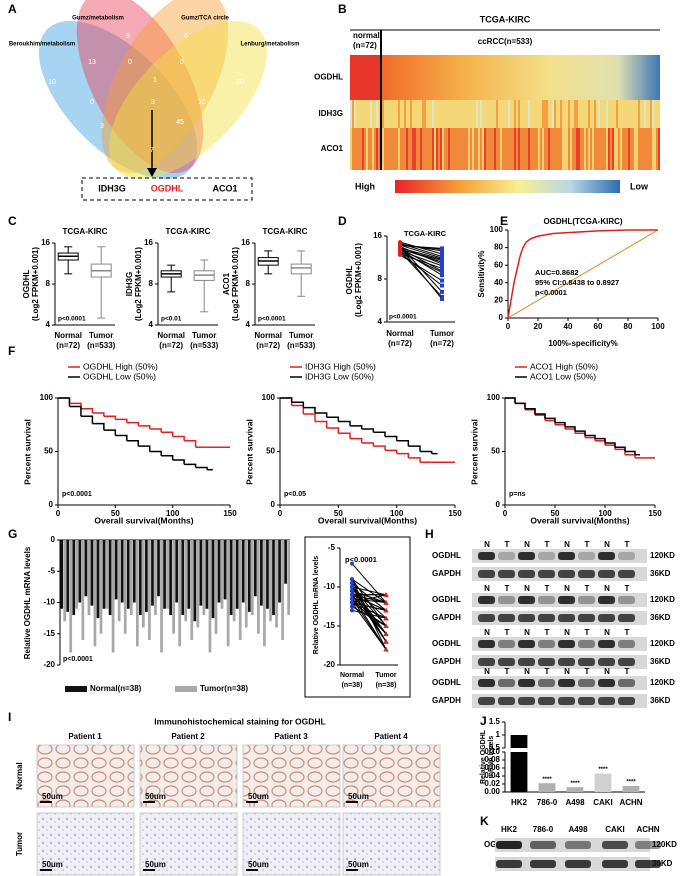 This screenshot has height=876, width=685. Describe the element at coordinates (329, 625) in the screenshot. I see `y-tick-label: -15` at that location.